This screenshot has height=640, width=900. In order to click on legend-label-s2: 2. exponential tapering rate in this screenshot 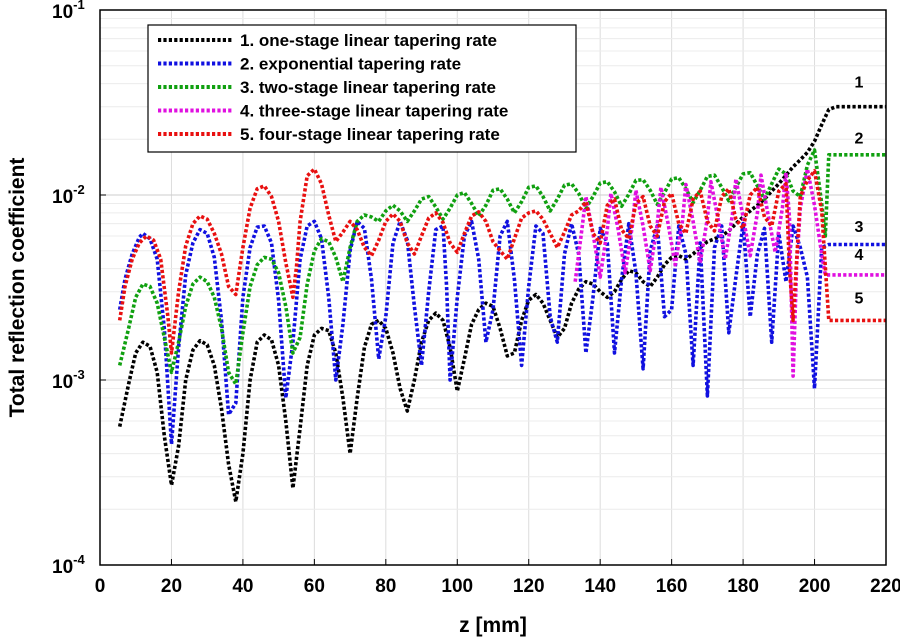, I will do `click(350, 64)`.